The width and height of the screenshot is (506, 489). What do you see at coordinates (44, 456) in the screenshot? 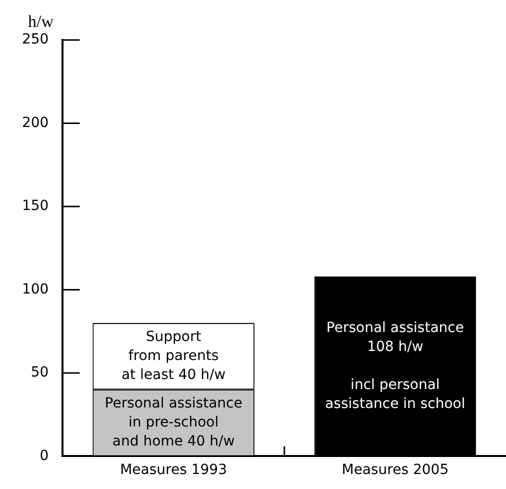
I see `y-tick-label: 0` at bounding box center [44, 456].